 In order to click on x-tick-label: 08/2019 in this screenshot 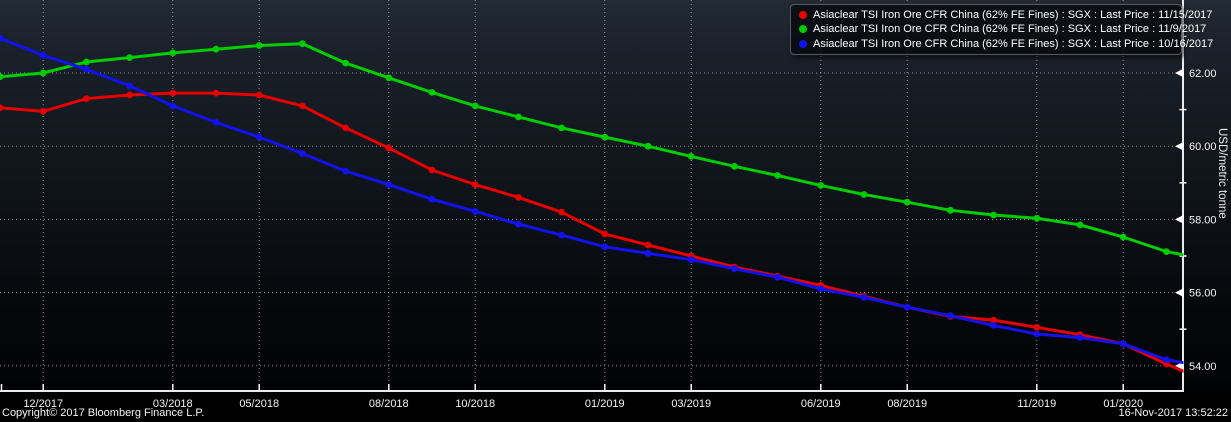, I will do `click(907, 404)`.